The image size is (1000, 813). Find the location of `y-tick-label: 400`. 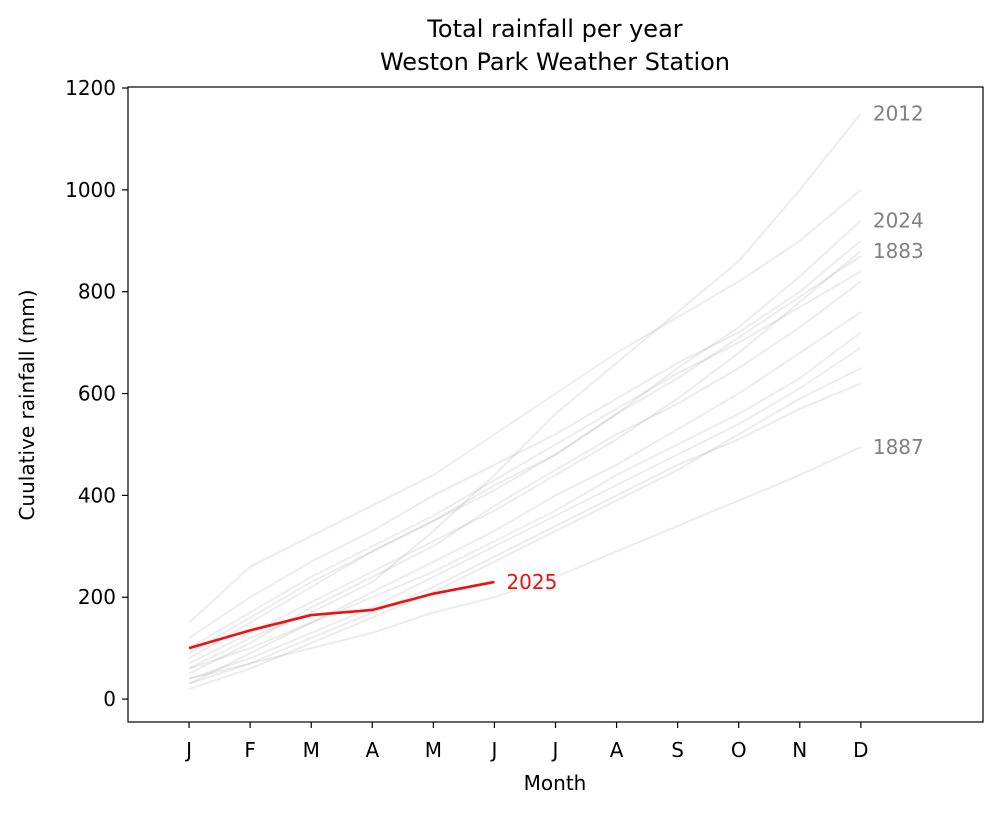

y-tick-label: 400 is located at coordinates (97, 495).